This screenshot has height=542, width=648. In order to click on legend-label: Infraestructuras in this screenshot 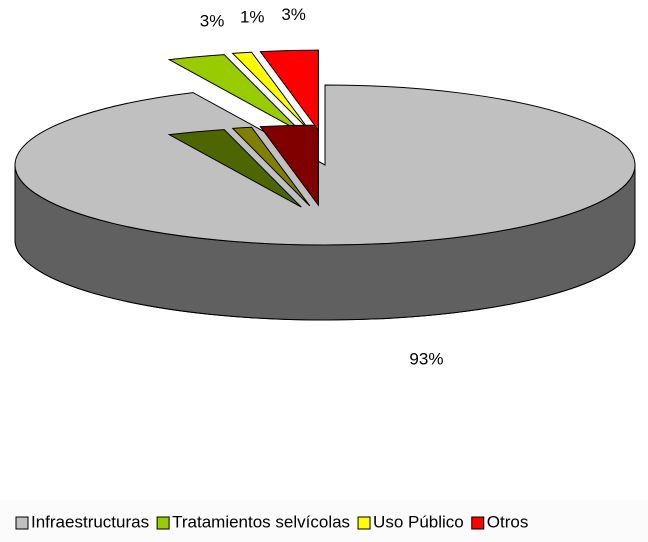, I will do `click(90, 521)`.